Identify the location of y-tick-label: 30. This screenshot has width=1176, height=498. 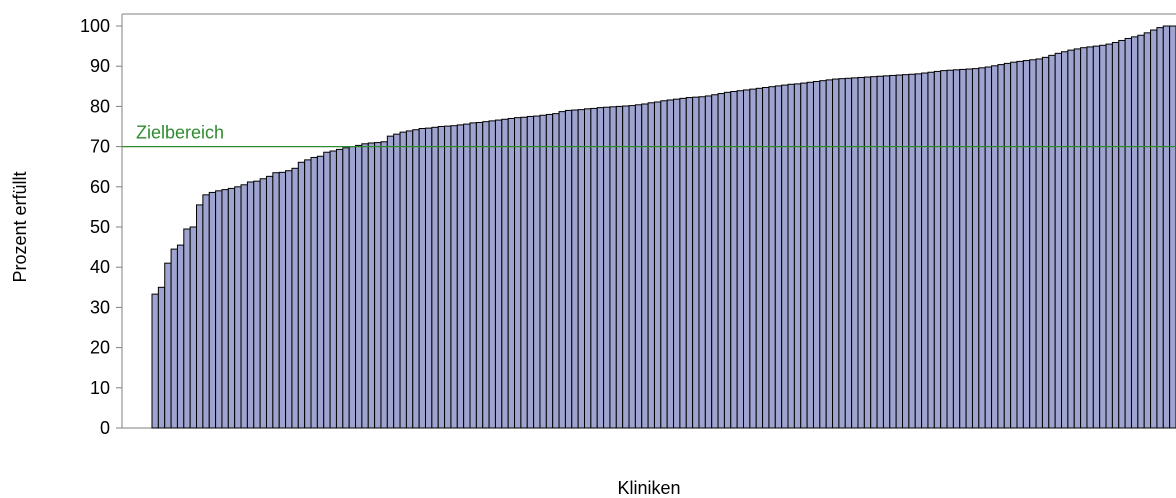
(100, 307).